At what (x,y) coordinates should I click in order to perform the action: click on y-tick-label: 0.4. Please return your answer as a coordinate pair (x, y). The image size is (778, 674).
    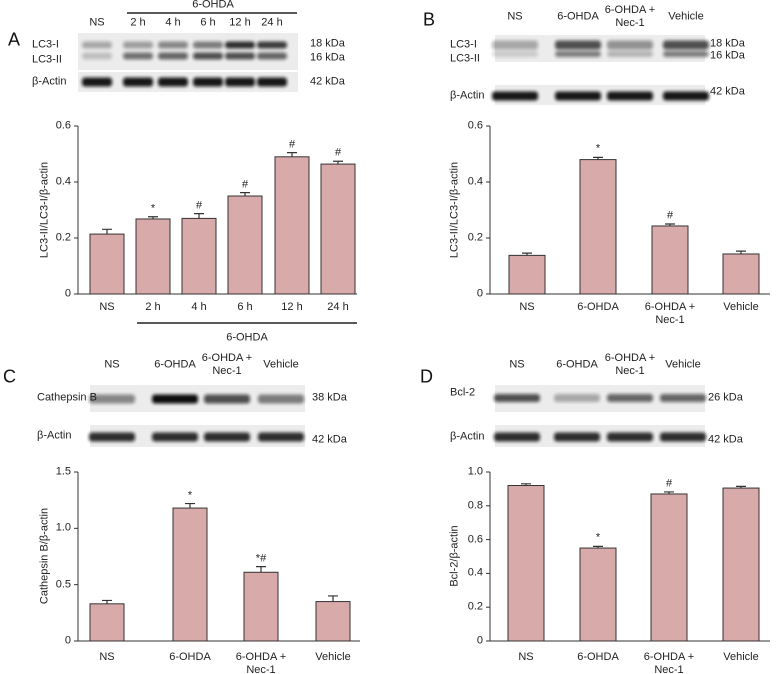
    Looking at the image, I should click on (475, 572).